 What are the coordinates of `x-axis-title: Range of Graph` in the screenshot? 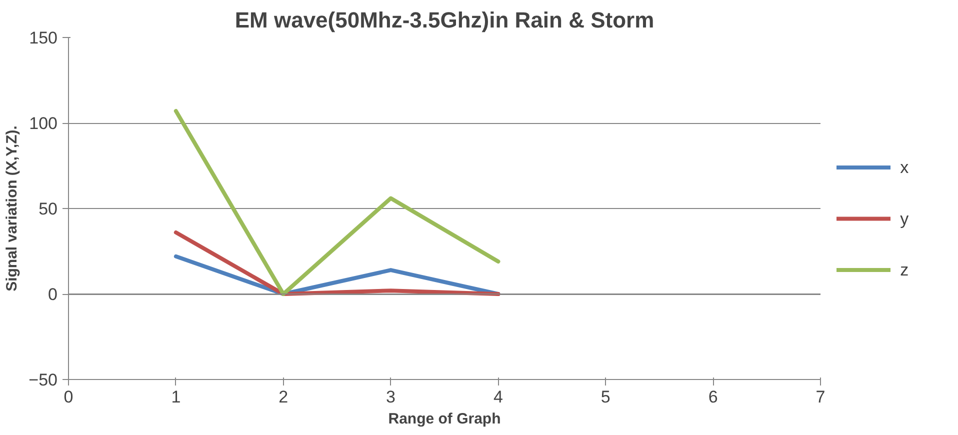 It's located at (444, 419).